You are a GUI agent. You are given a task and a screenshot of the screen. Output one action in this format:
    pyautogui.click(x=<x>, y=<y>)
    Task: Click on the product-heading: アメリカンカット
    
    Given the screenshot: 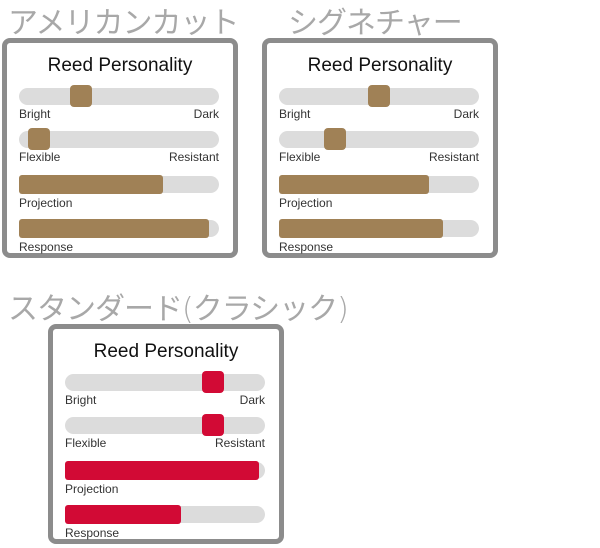 What is the action you would take?
    pyautogui.click(x=123, y=23)
    